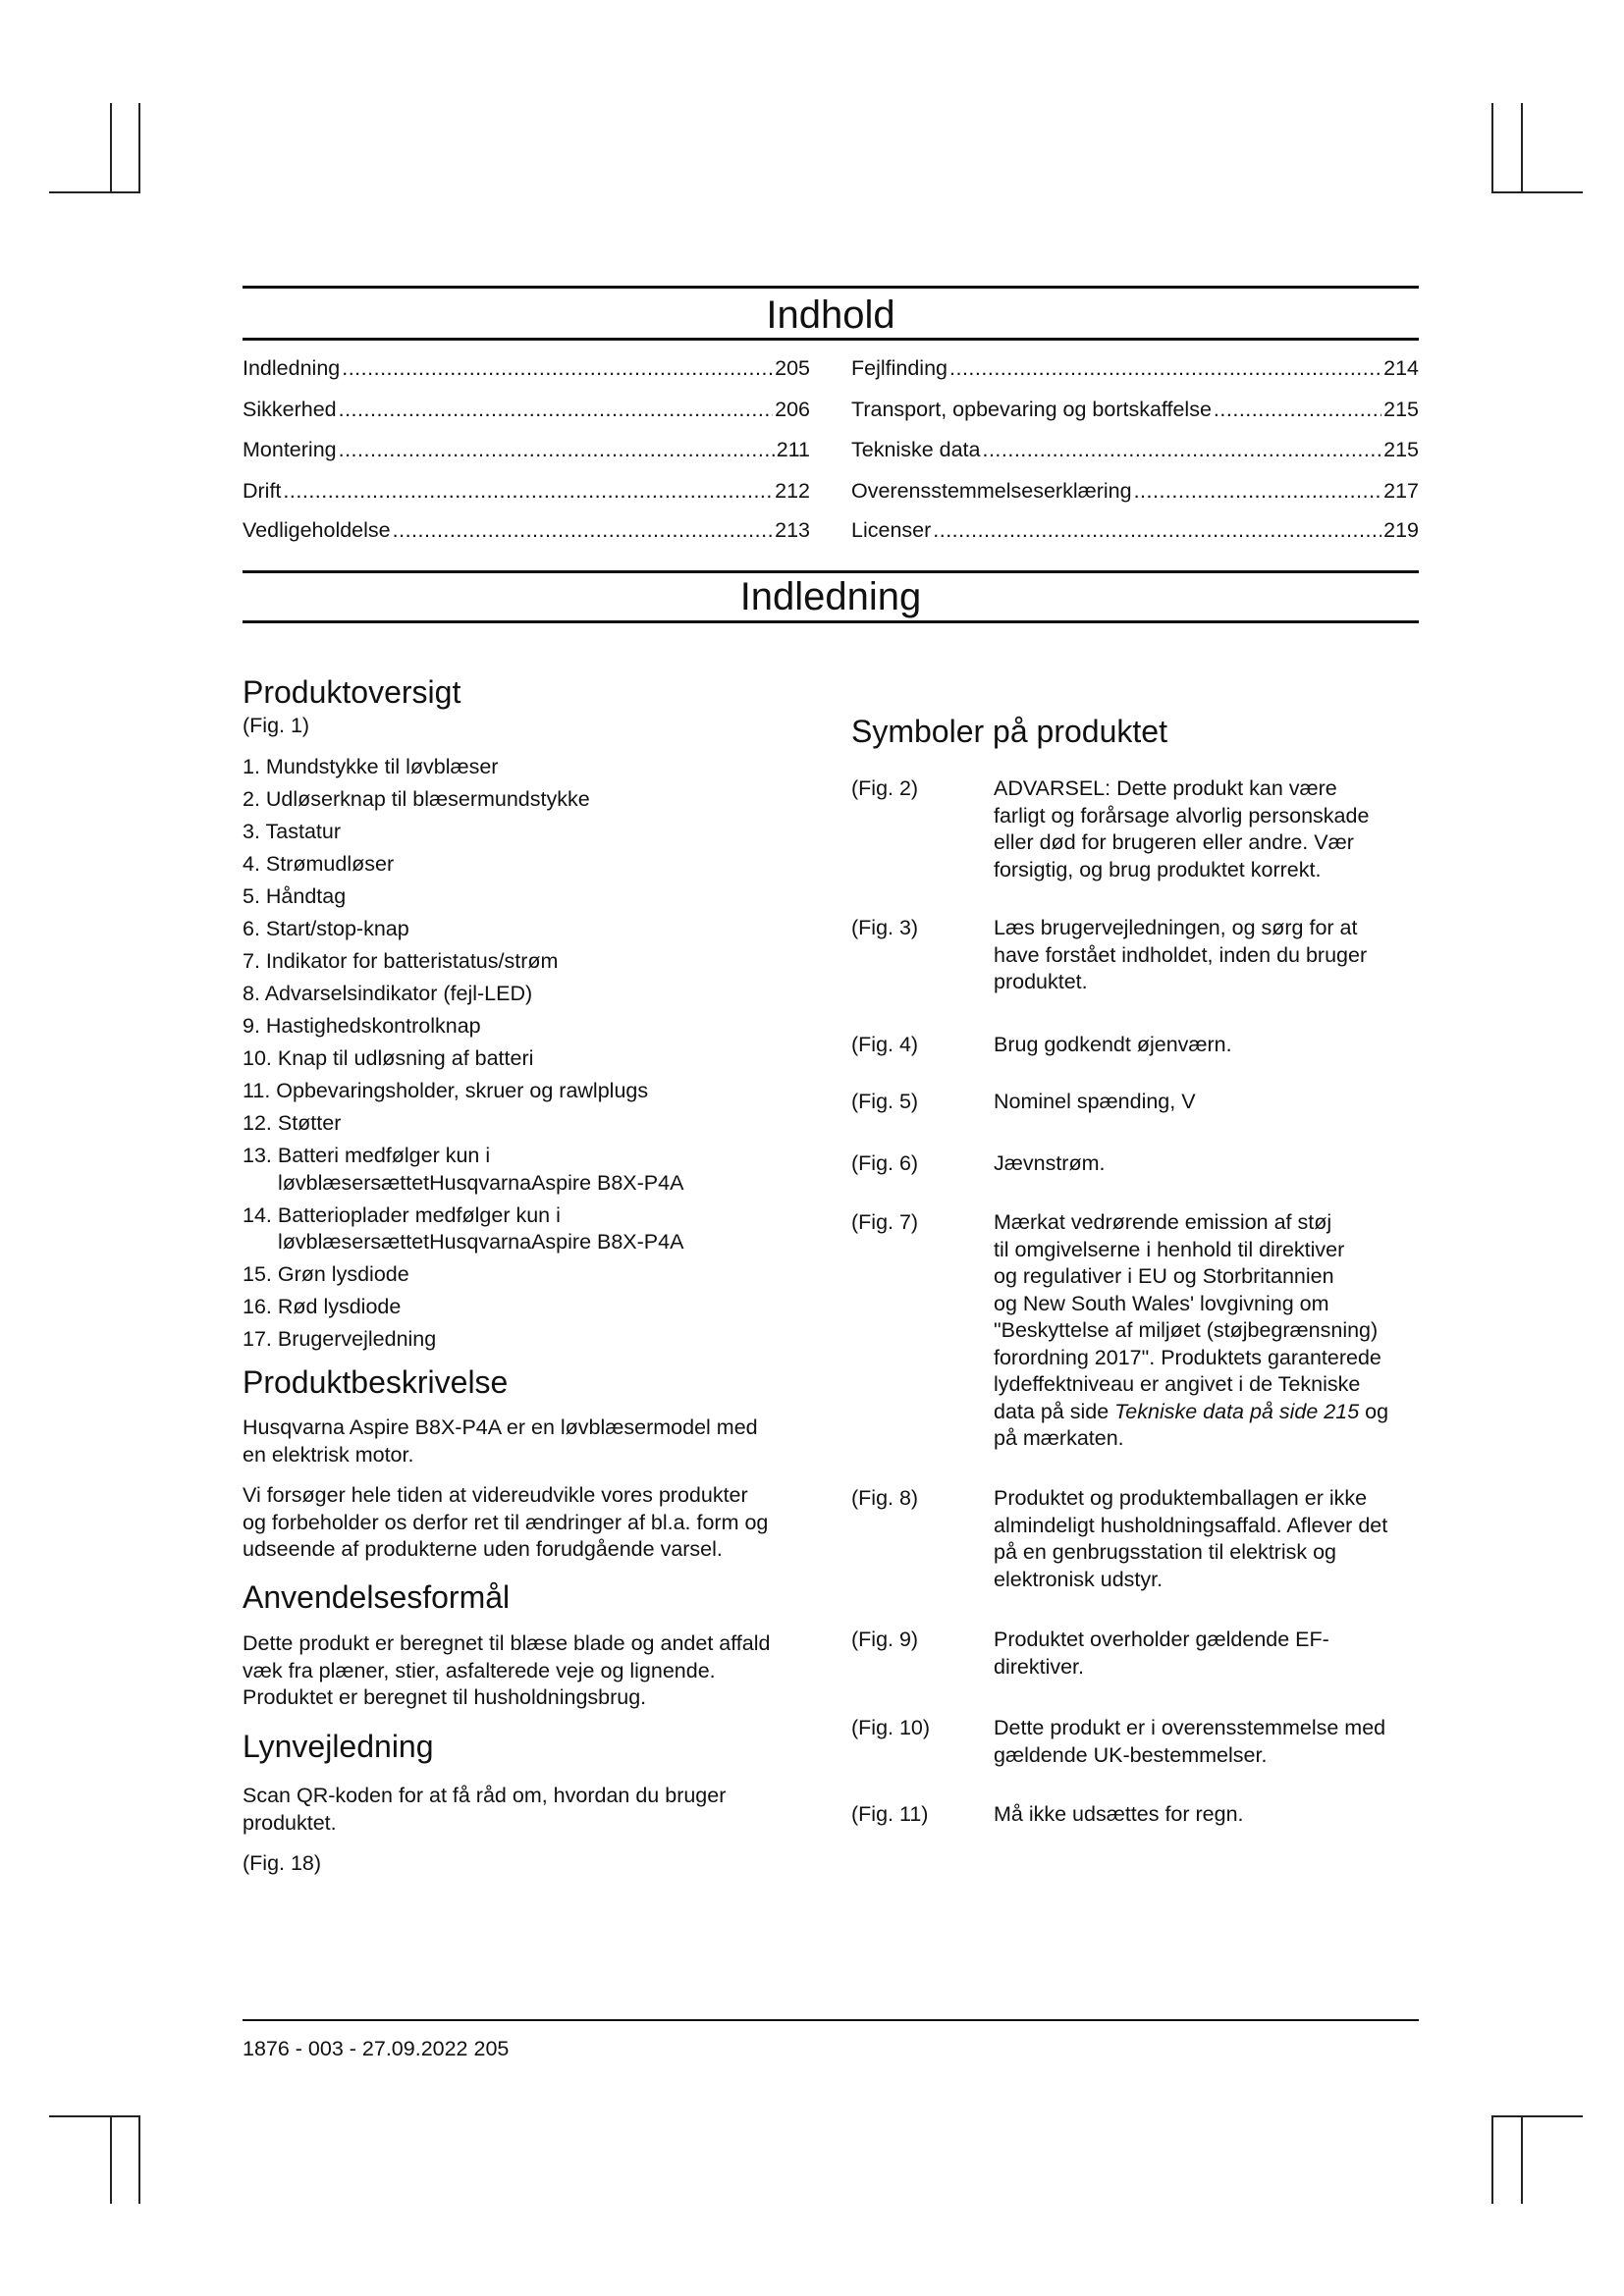  Describe the element at coordinates (1190, 1727) in the screenshot. I see `text-line: Dette produkt er i overensstemmelse med` at that location.